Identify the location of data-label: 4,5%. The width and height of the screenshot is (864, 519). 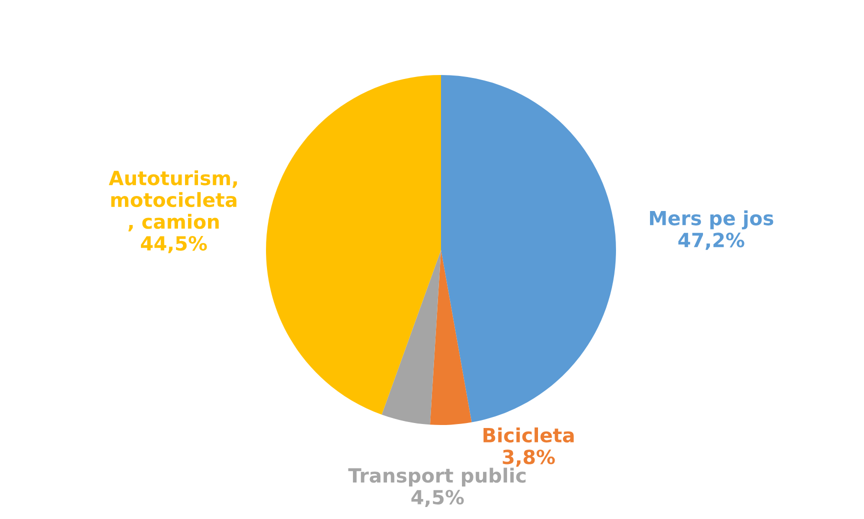
(437, 499).